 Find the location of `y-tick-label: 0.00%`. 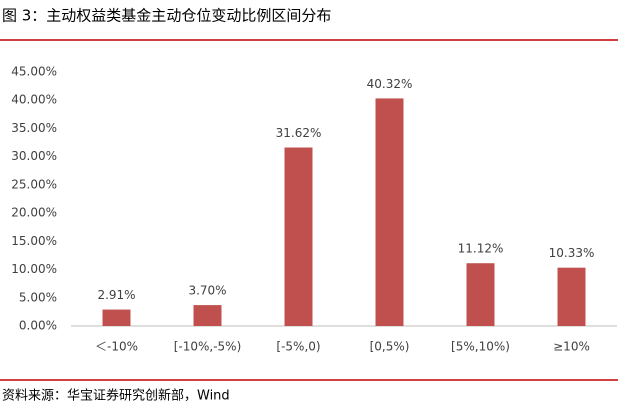

y-tick-label: 0.00% is located at coordinates (38, 326).